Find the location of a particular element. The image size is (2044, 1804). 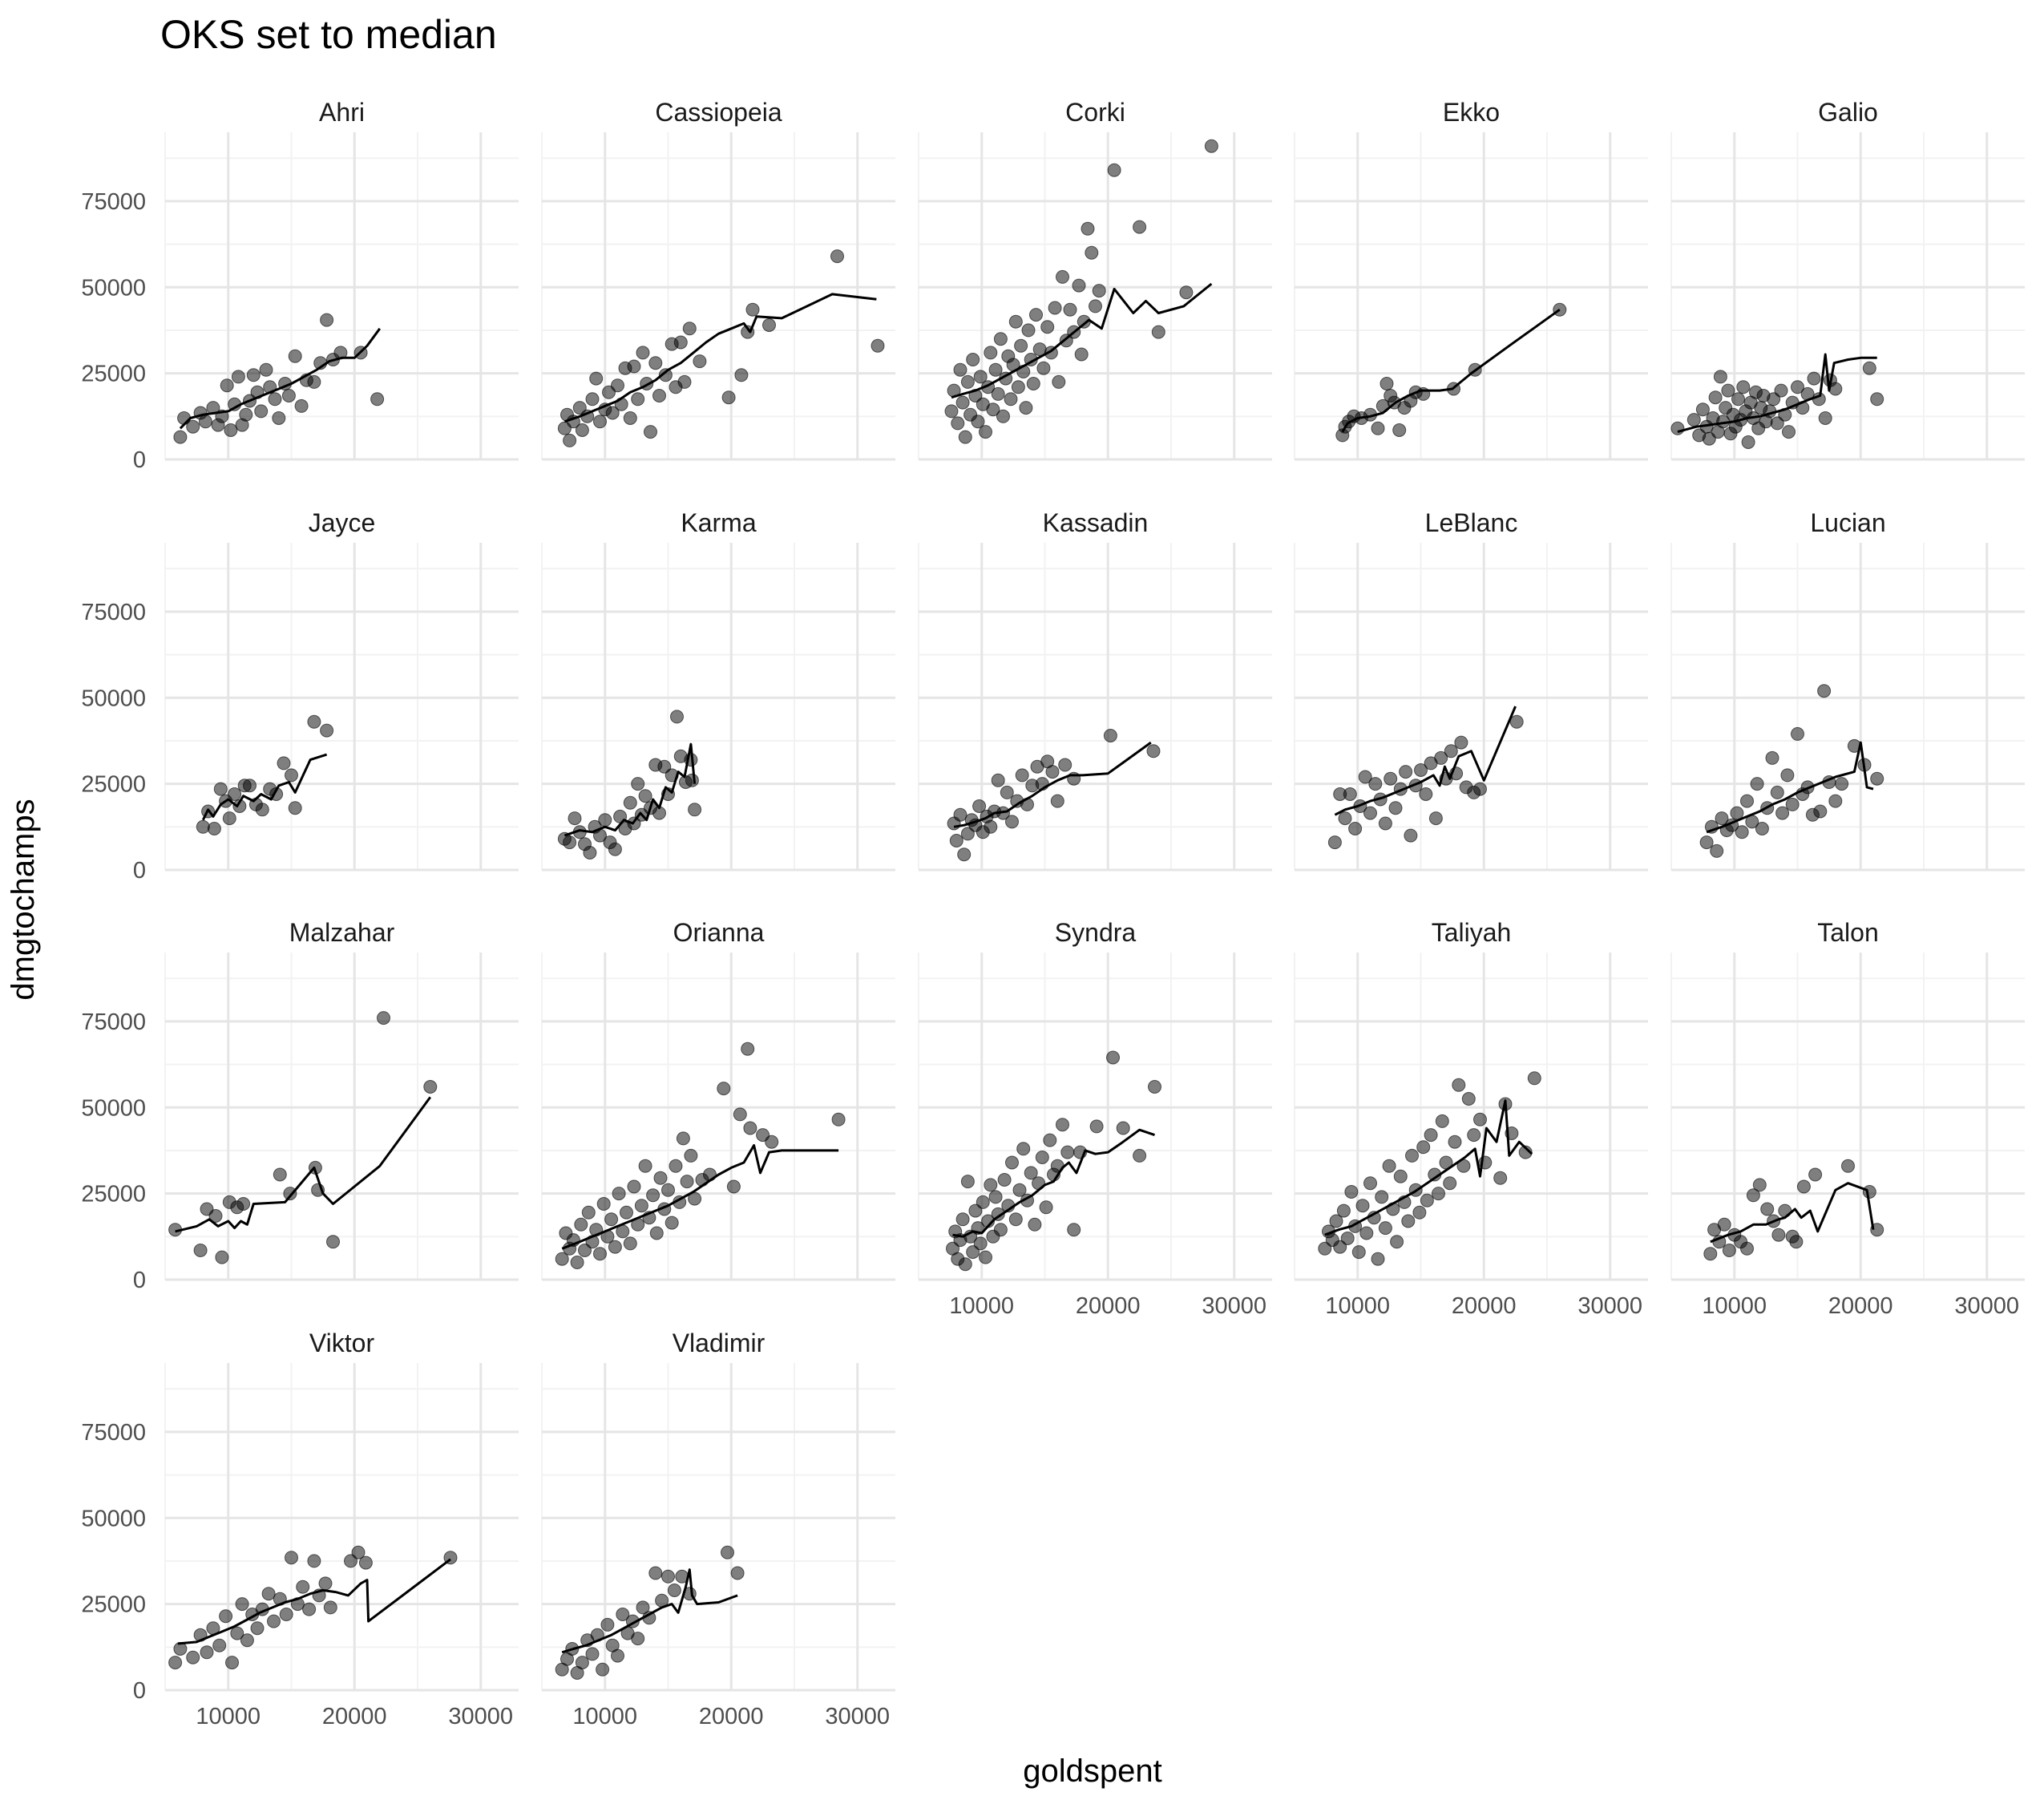

facet-jayce: Jayce 0 25000 50000 75000 is located at coordinates (300, 696).